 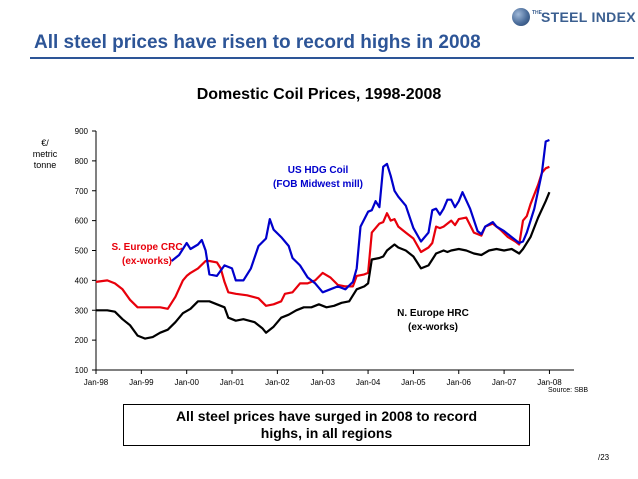 What do you see at coordinates (147, 261) in the screenshot?
I see `s-europe-crc-series-label: (ex-works)` at bounding box center [147, 261].